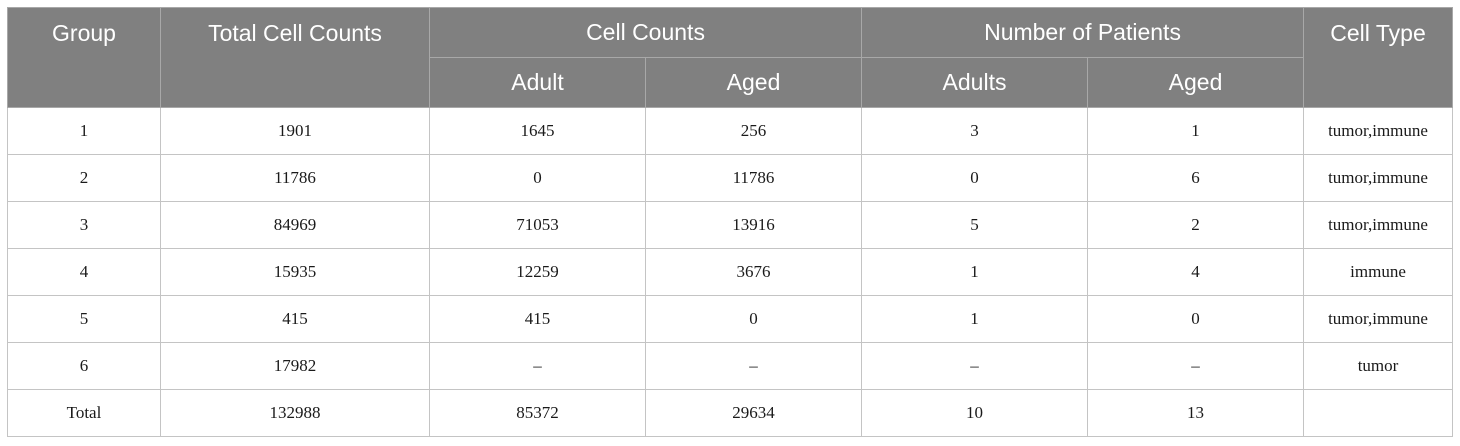 The height and width of the screenshot is (446, 1460). Describe the element at coordinates (84, 225) in the screenshot. I see `cell-group: 3` at that location.